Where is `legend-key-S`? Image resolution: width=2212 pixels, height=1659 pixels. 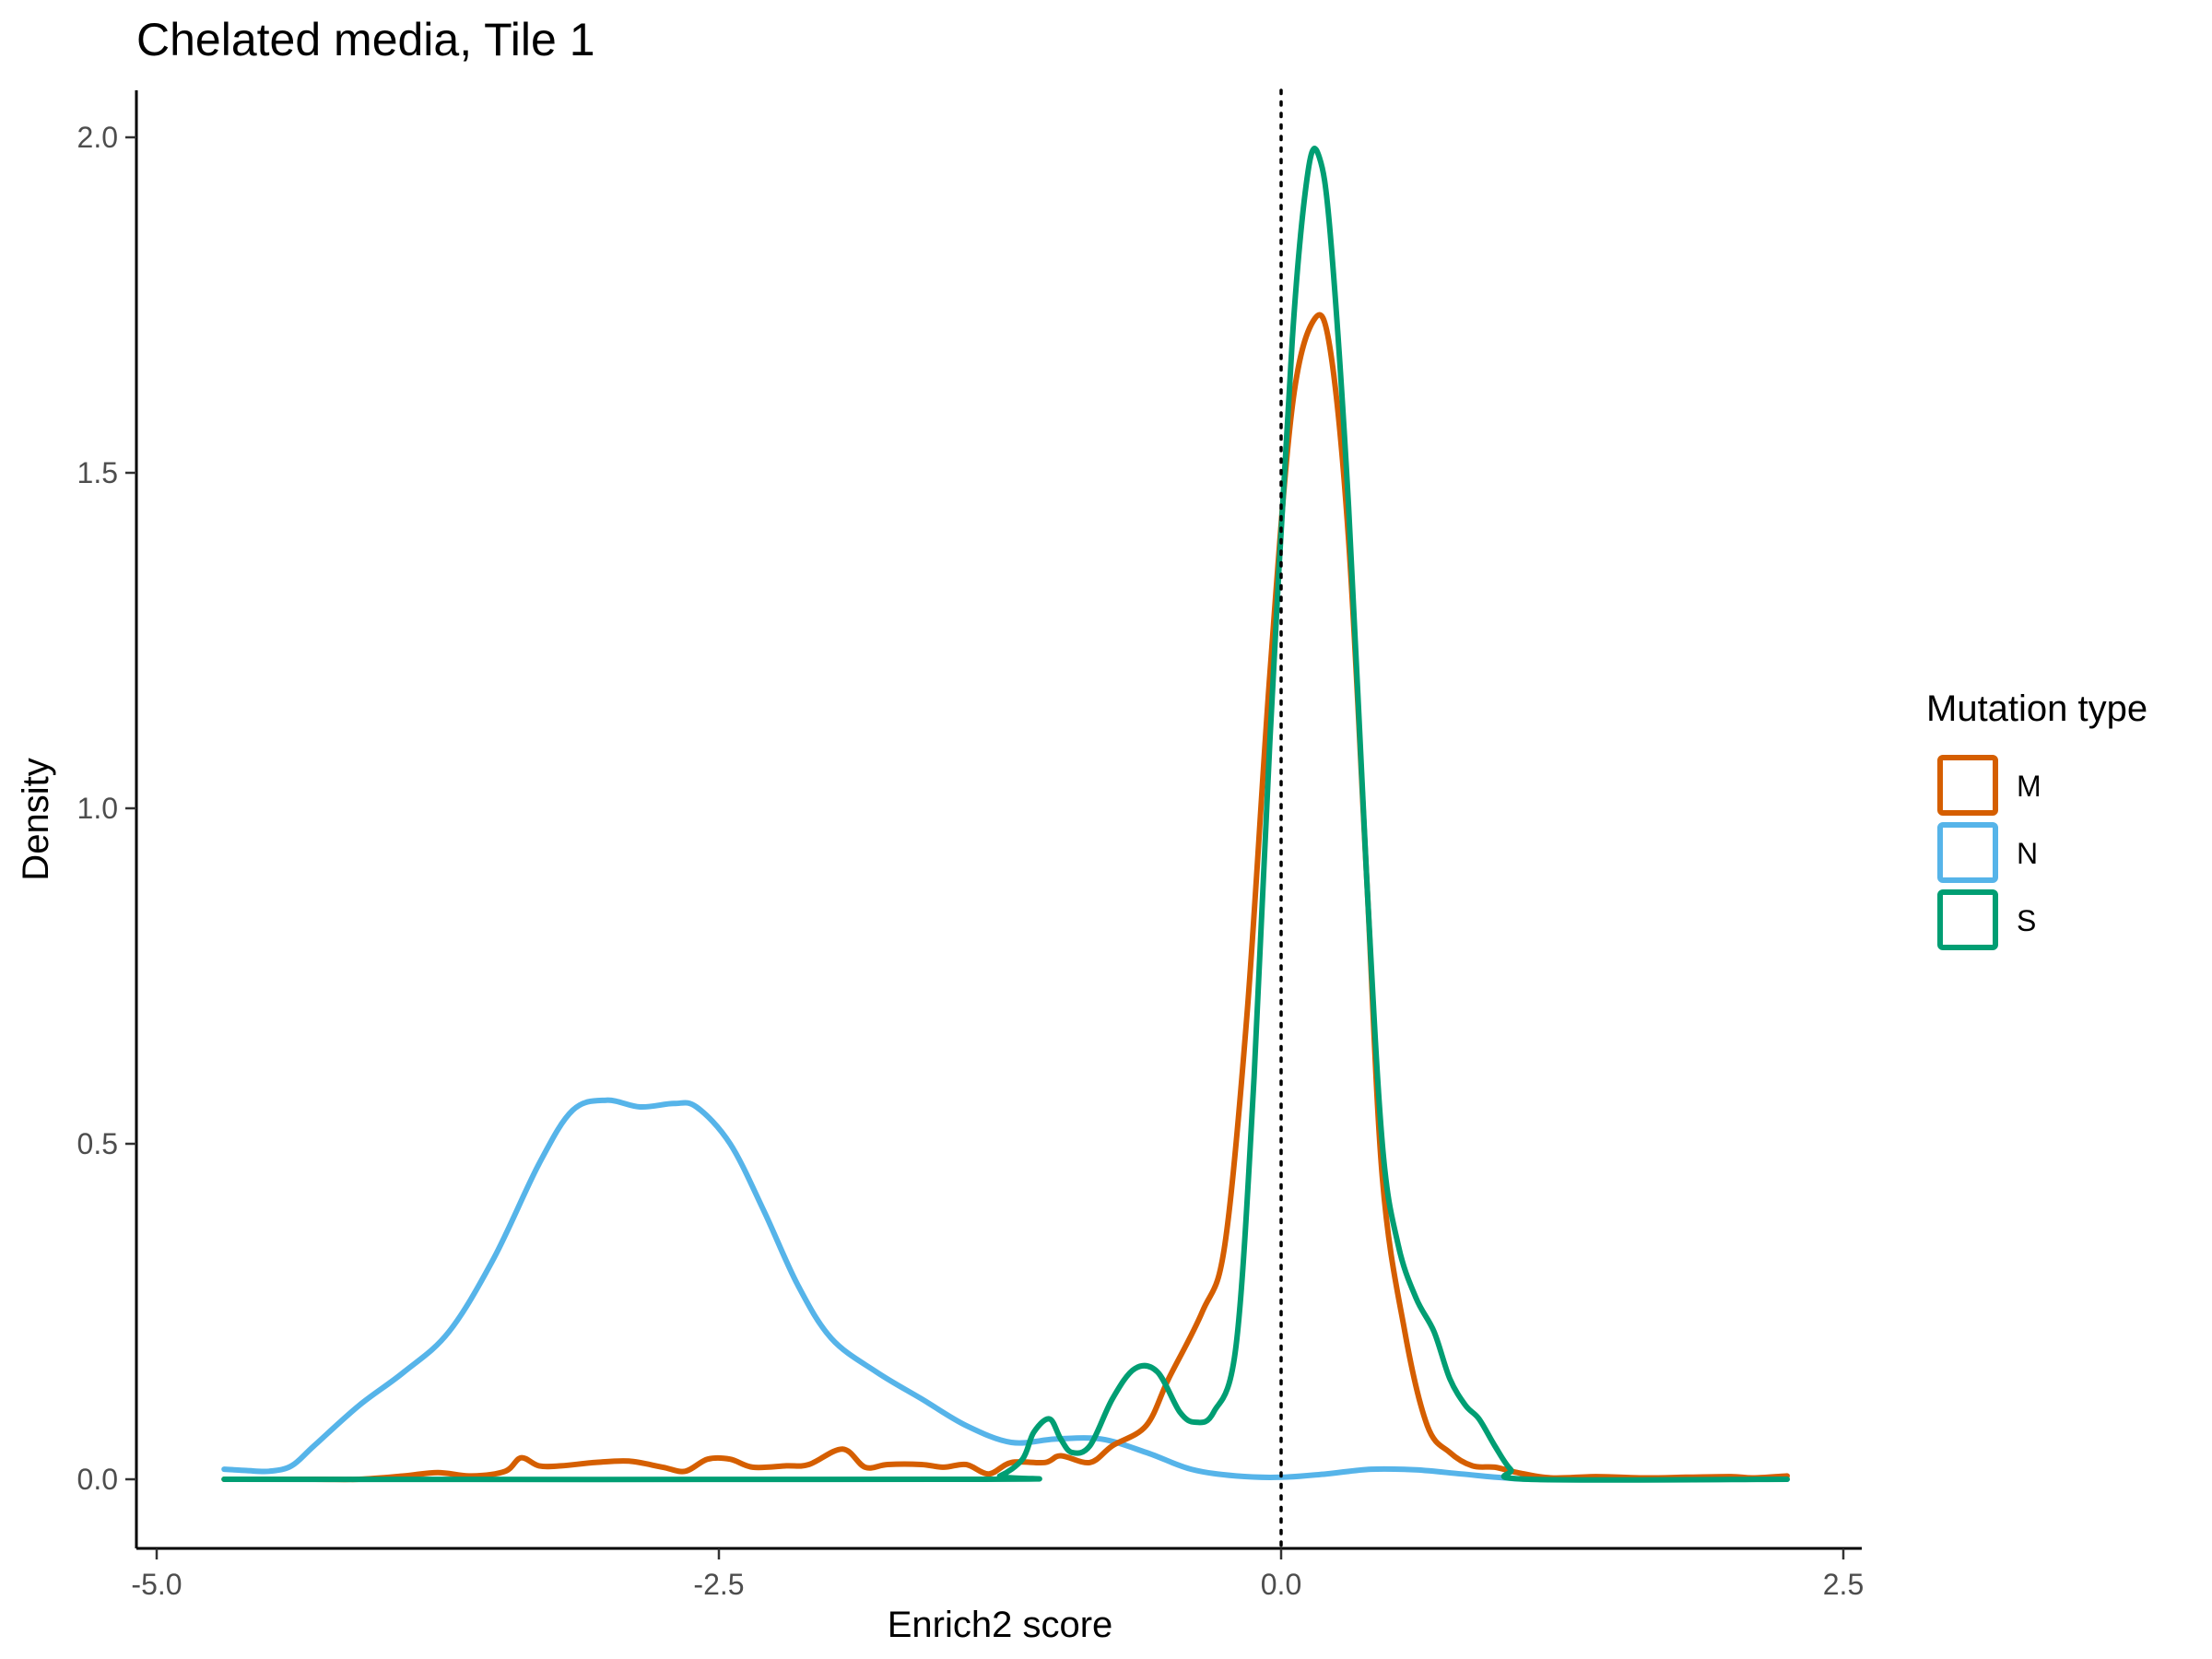
legend-key-S is located at coordinates (1967, 919).